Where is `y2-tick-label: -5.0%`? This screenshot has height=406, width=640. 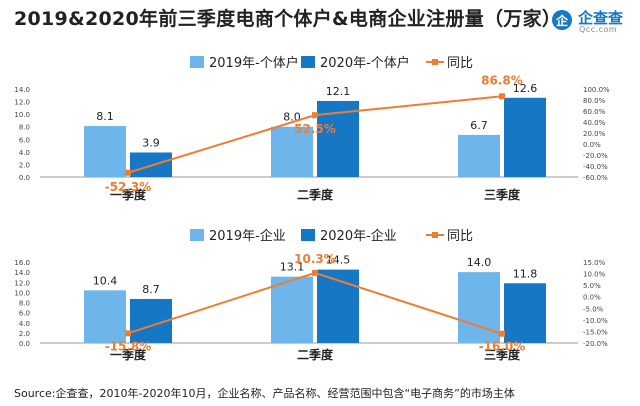 y2-tick-label: -5.0% is located at coordinates (593, 309).